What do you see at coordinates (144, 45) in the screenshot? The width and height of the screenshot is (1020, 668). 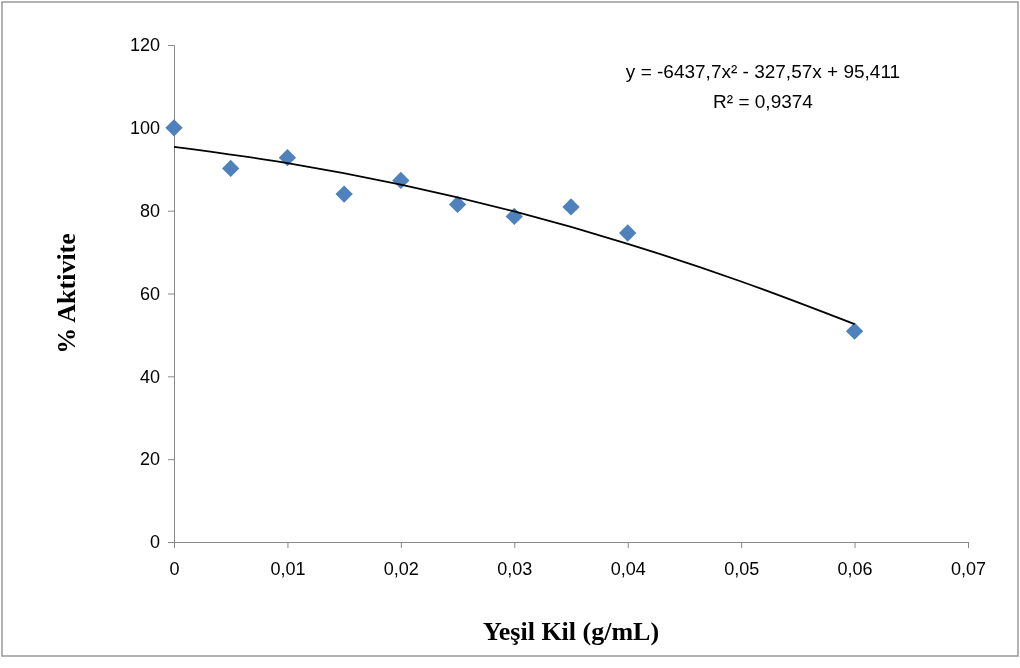 I see `y-tick-label: 120` at bounding box center [144, 45].